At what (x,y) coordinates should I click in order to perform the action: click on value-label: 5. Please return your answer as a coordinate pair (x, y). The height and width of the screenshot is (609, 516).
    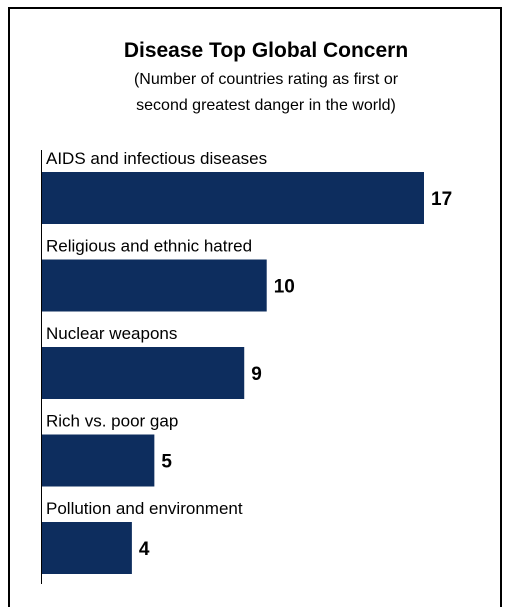
    Looking at the image, I should click on (166, 462).